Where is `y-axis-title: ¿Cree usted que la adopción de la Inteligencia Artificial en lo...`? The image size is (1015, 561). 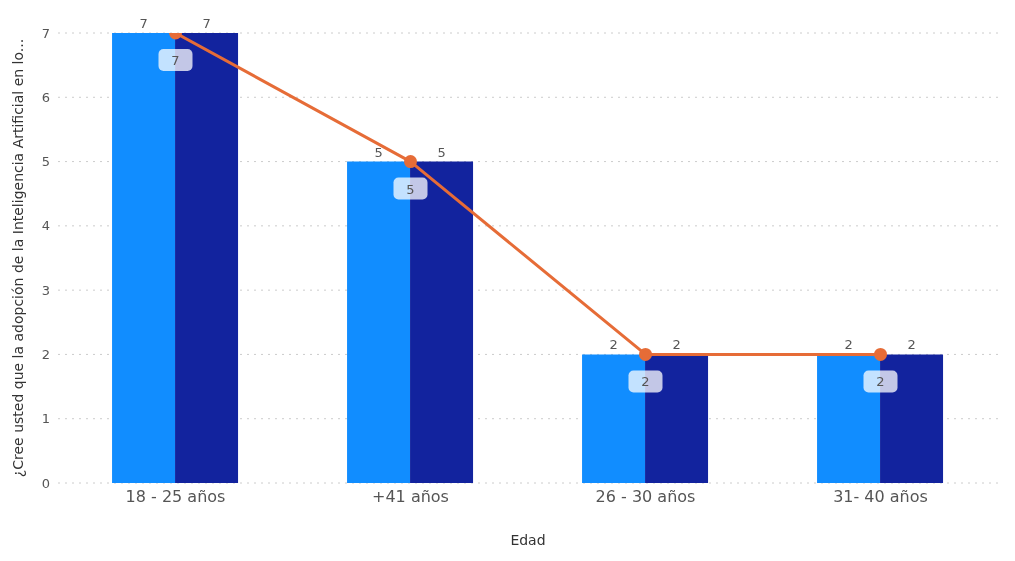
y-axis-title: ¿Cree usted que la adopción de la Inteligencia Artificial en lo... is located at coordinates (17, 258).